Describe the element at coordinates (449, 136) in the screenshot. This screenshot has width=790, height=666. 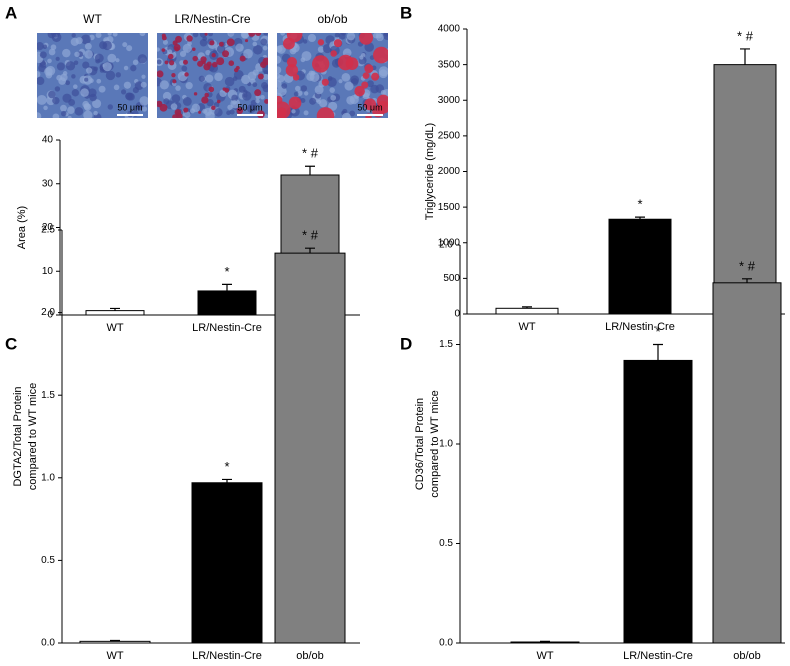
I see `y-tick-label: 2500` at that location.